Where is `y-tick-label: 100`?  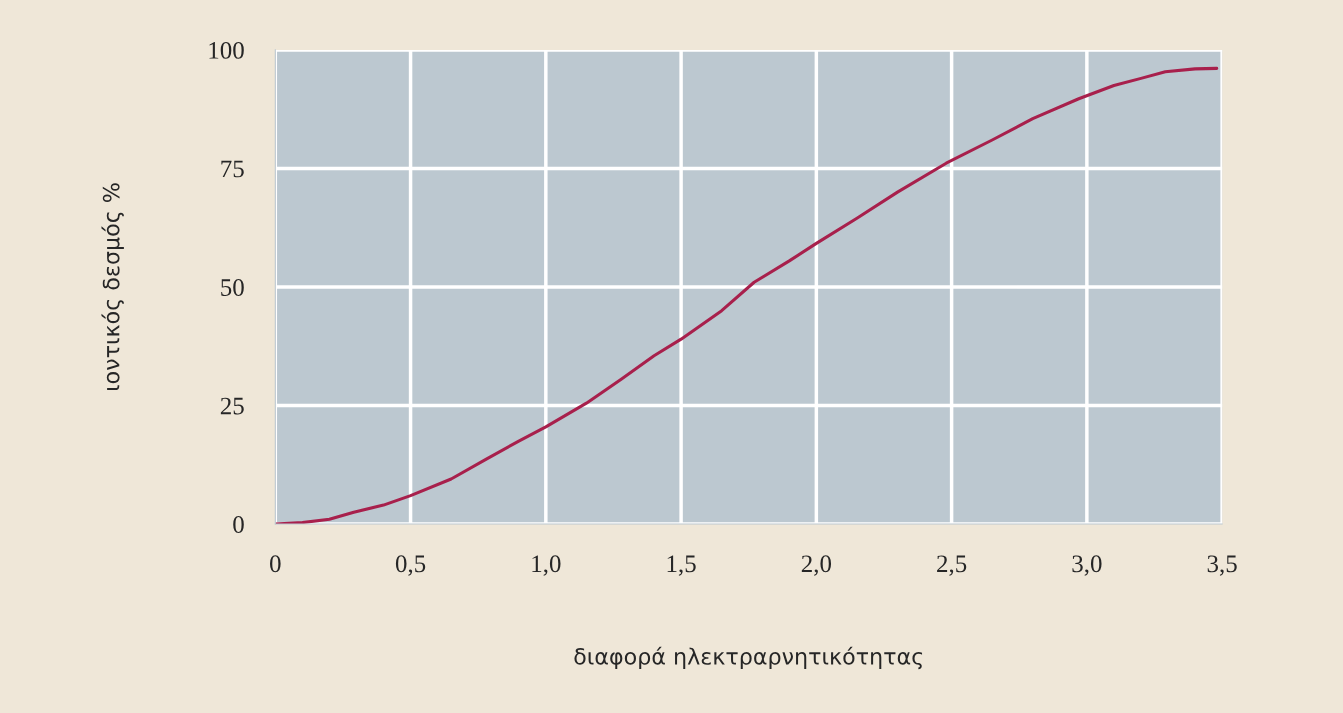 y-tick-label: 100 is located at coordinates (226, 50).